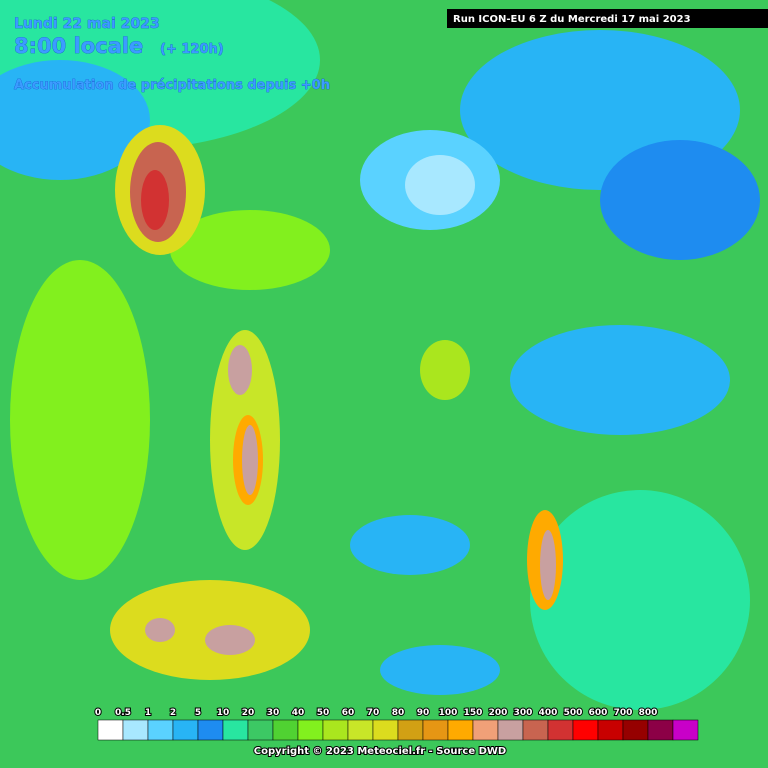  What do you see at coordinates (98, 713) in the screenshot?
I see `legend-label: 0` at bounding box center [98, 713].